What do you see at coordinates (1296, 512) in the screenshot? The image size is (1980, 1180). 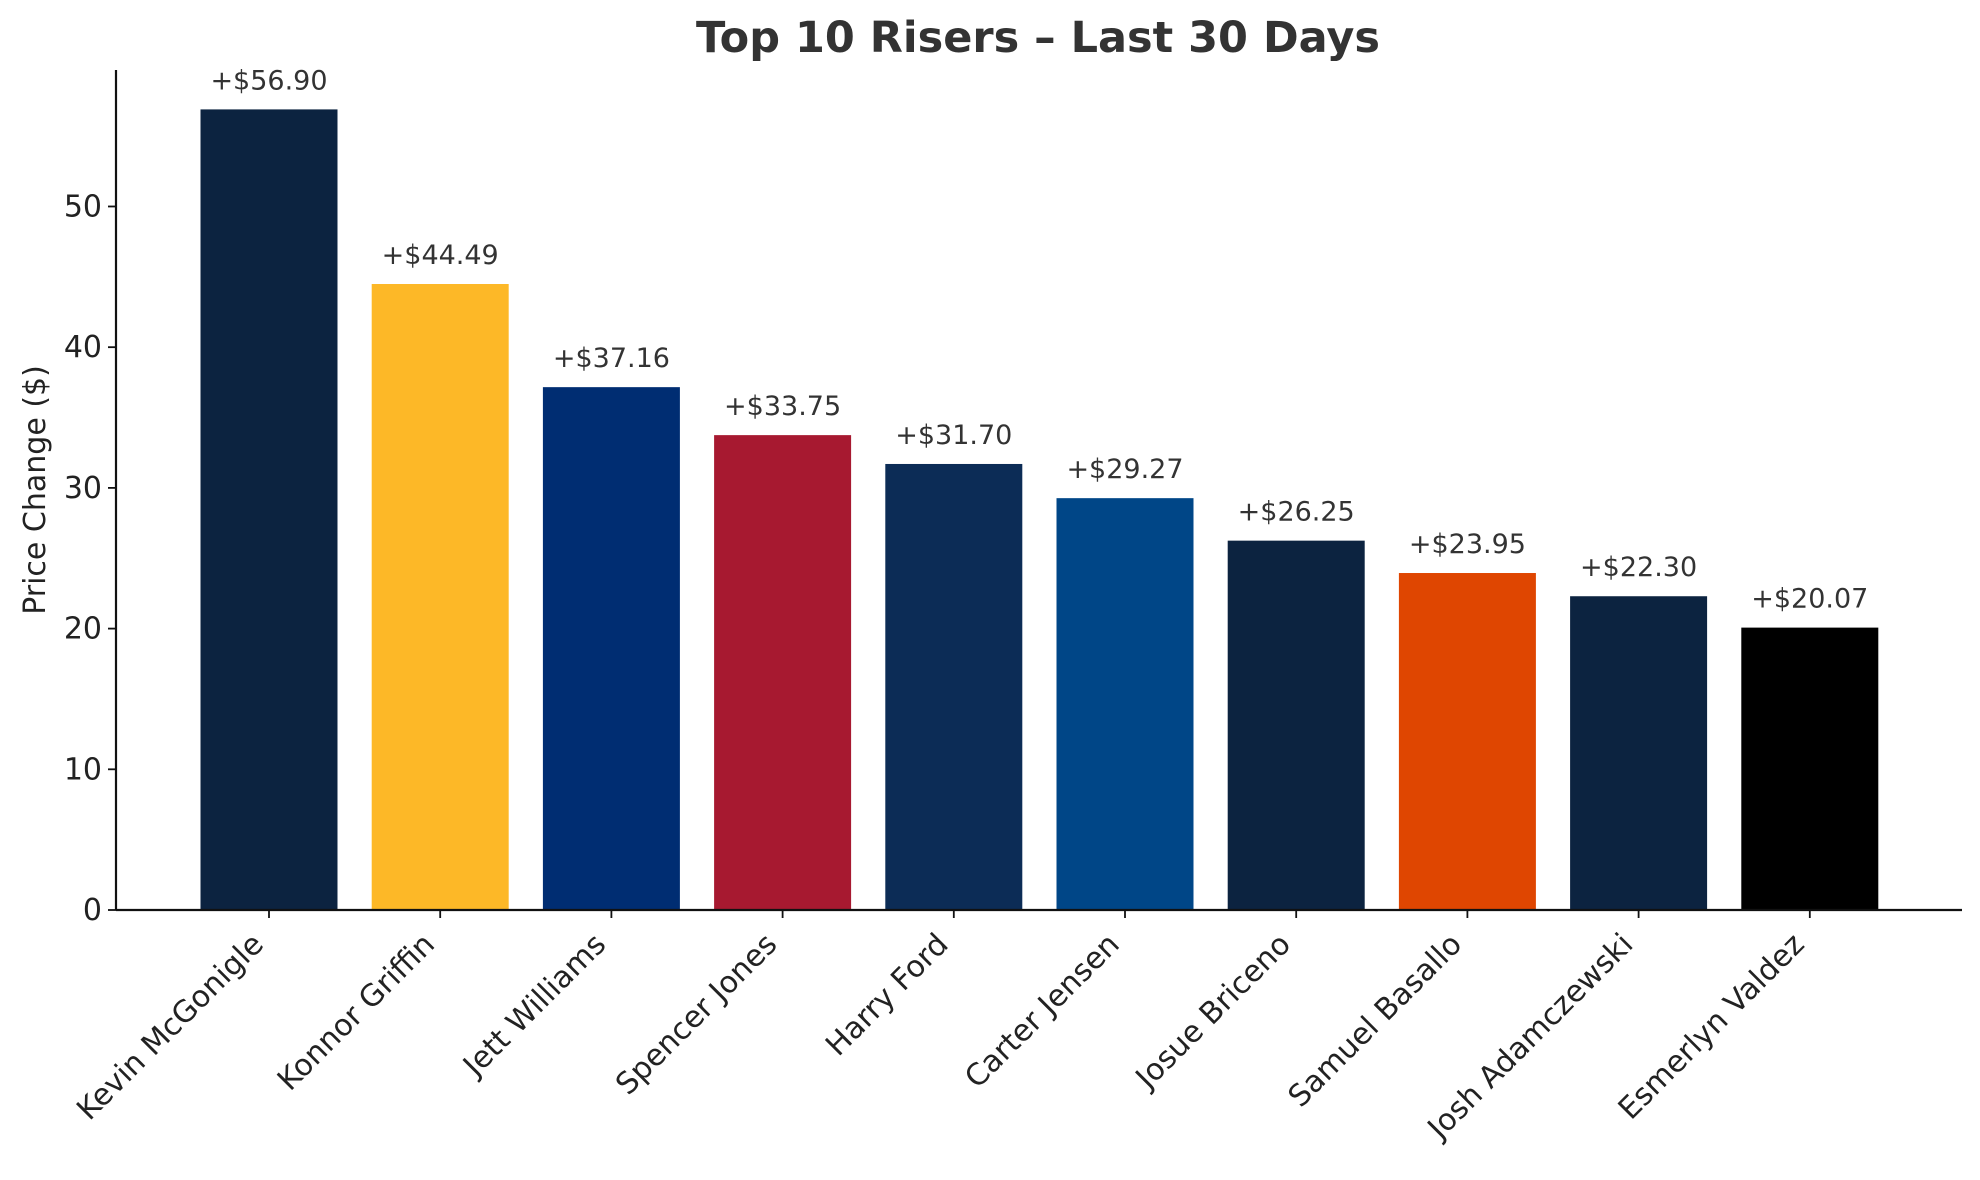 I see `data-label: +$26.25` at bounding box center [1296, 512].